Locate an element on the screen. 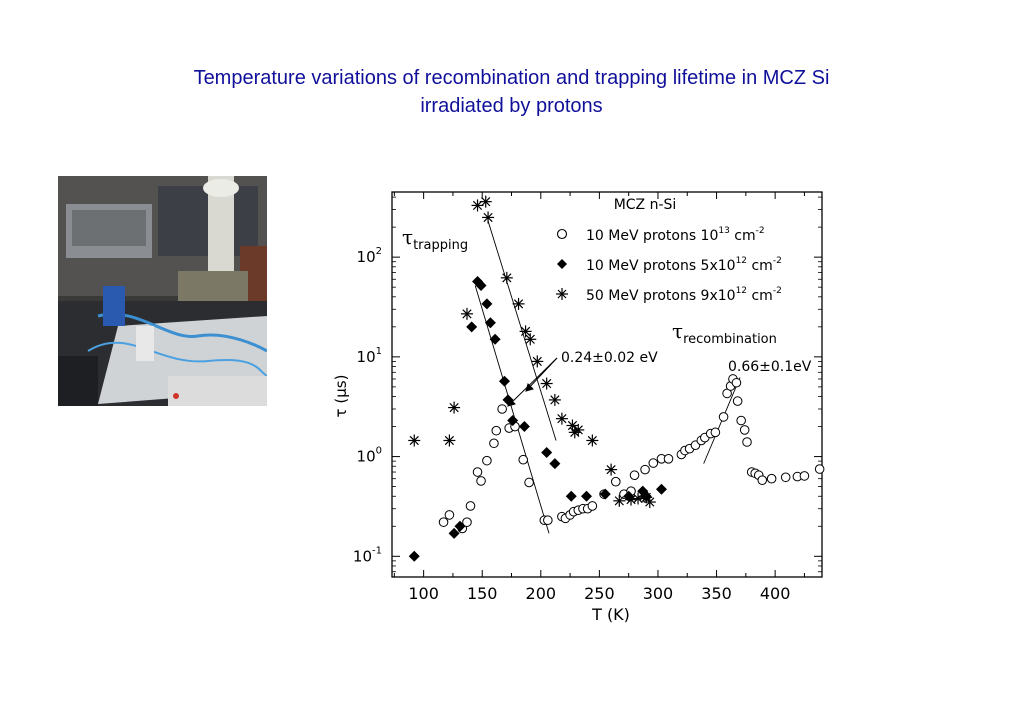 Image resolution: width=1023 pixels, height=708 pixels. y-tick-label: 10¹ is located at coordinates (369, 356).